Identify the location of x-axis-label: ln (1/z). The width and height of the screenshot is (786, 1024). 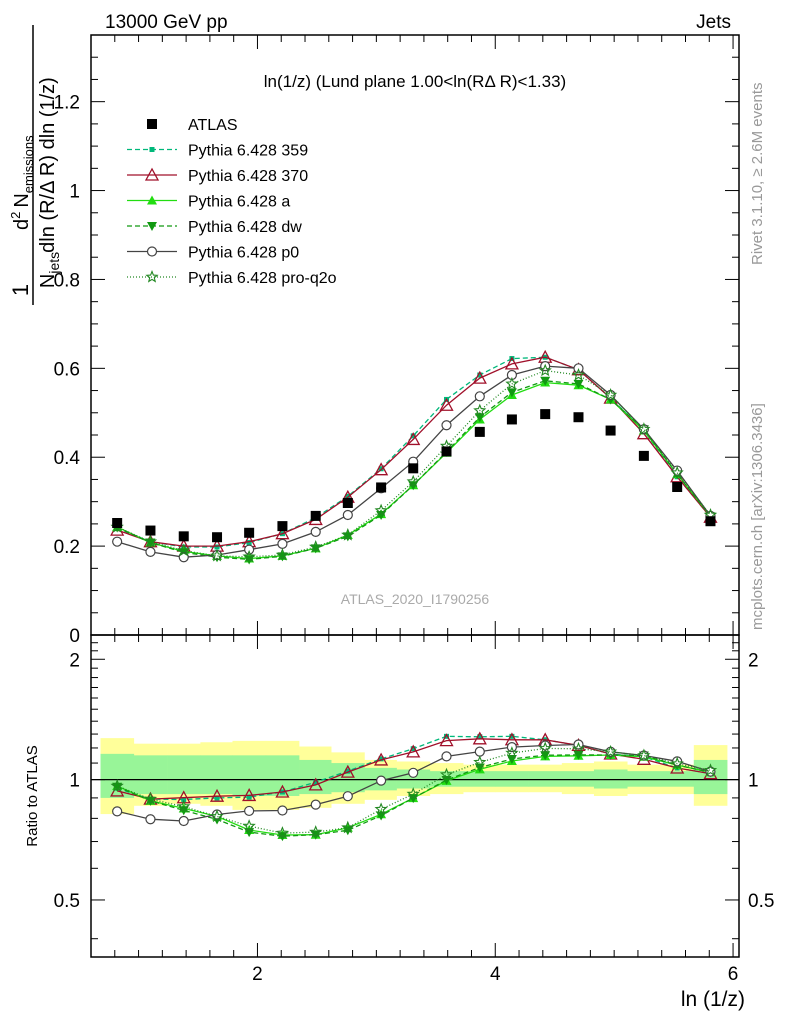
(713, 999).